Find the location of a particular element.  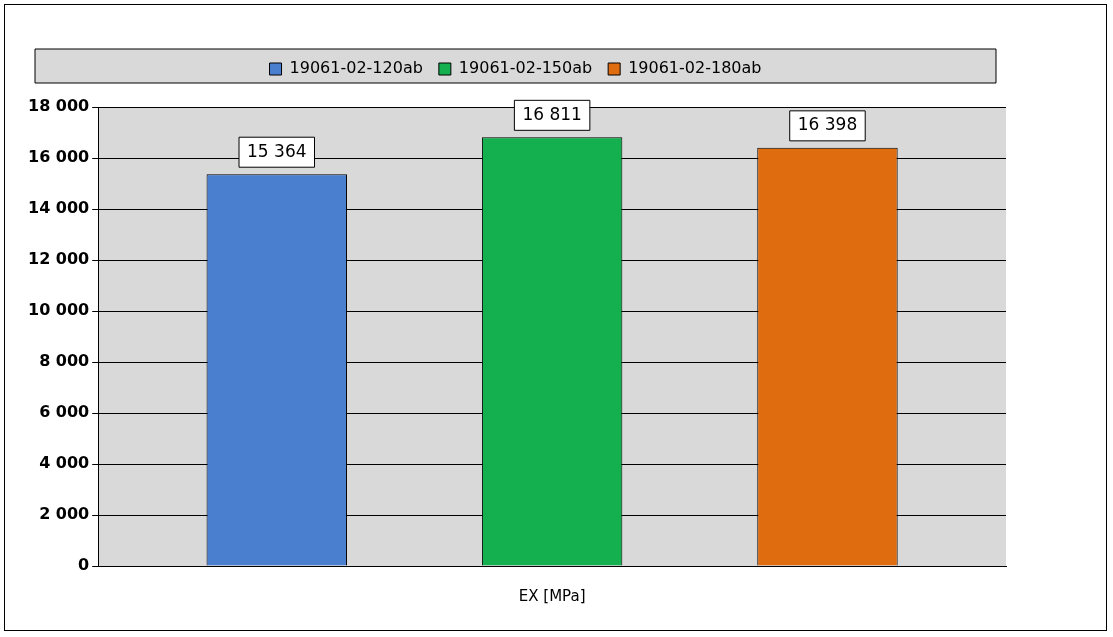

data-label: 15 364 is located at coordinates (277, 150).